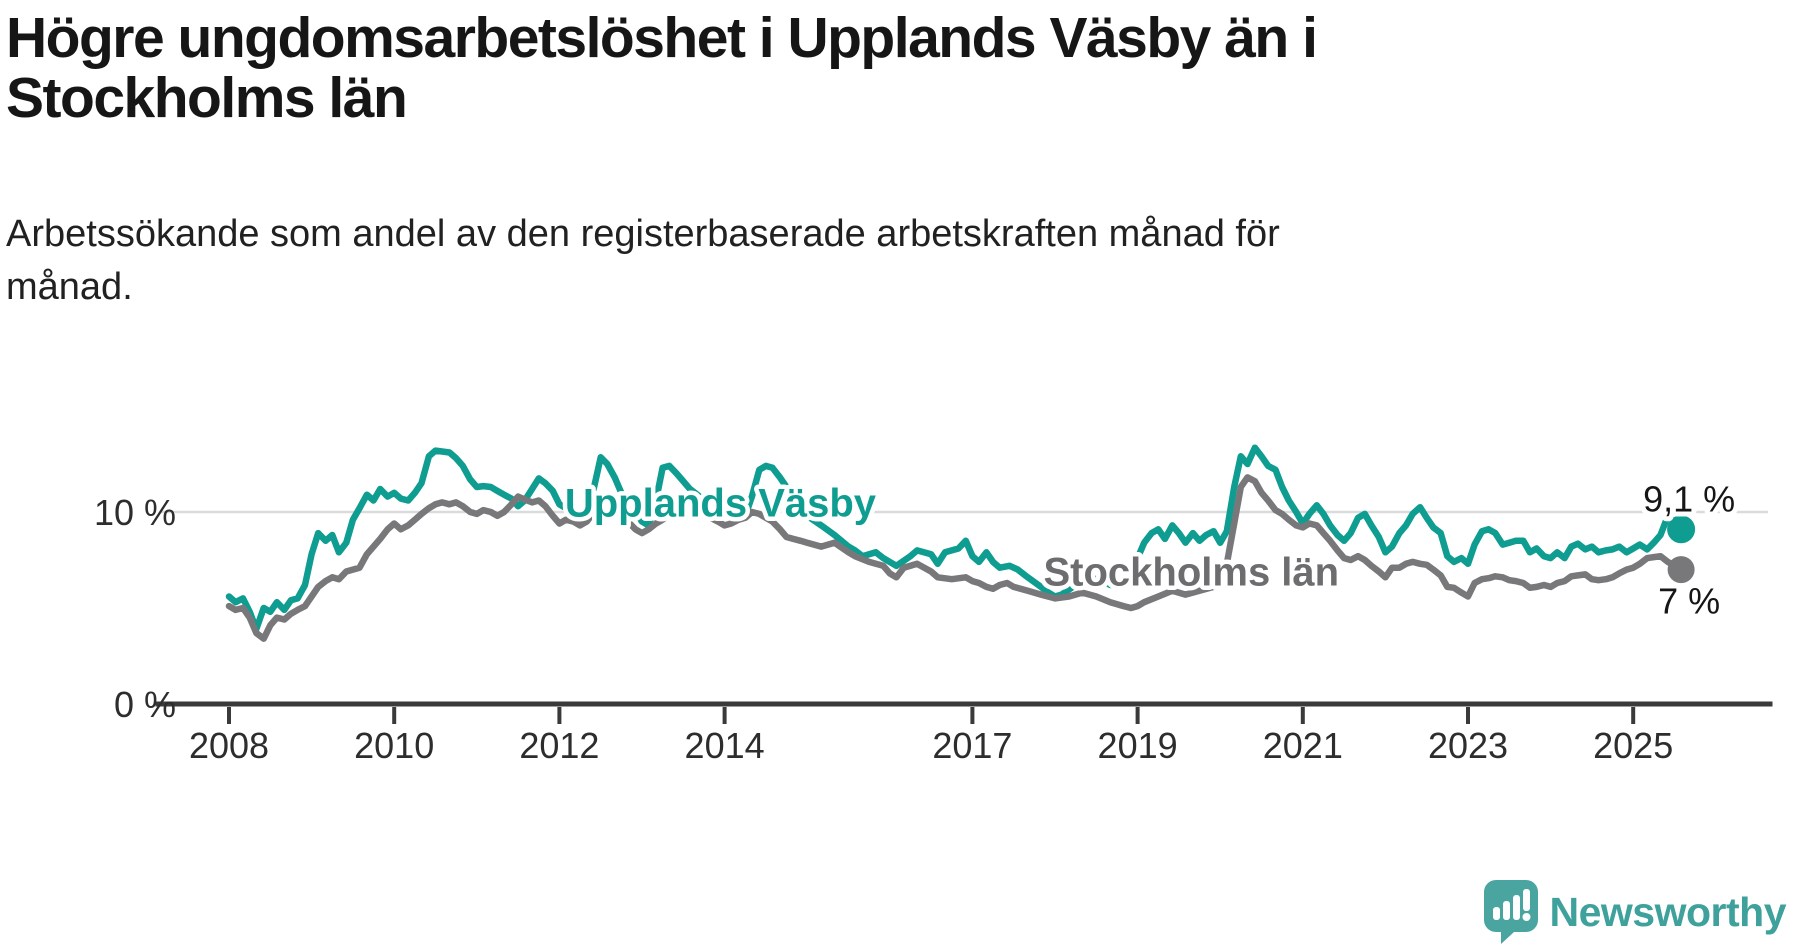 This screenshot has height=948, width=1800. What do you see at coordinates (207, 98) in the screenshot?
I see `title-line-2: Stockholms län` at bounding box center [207, 98].